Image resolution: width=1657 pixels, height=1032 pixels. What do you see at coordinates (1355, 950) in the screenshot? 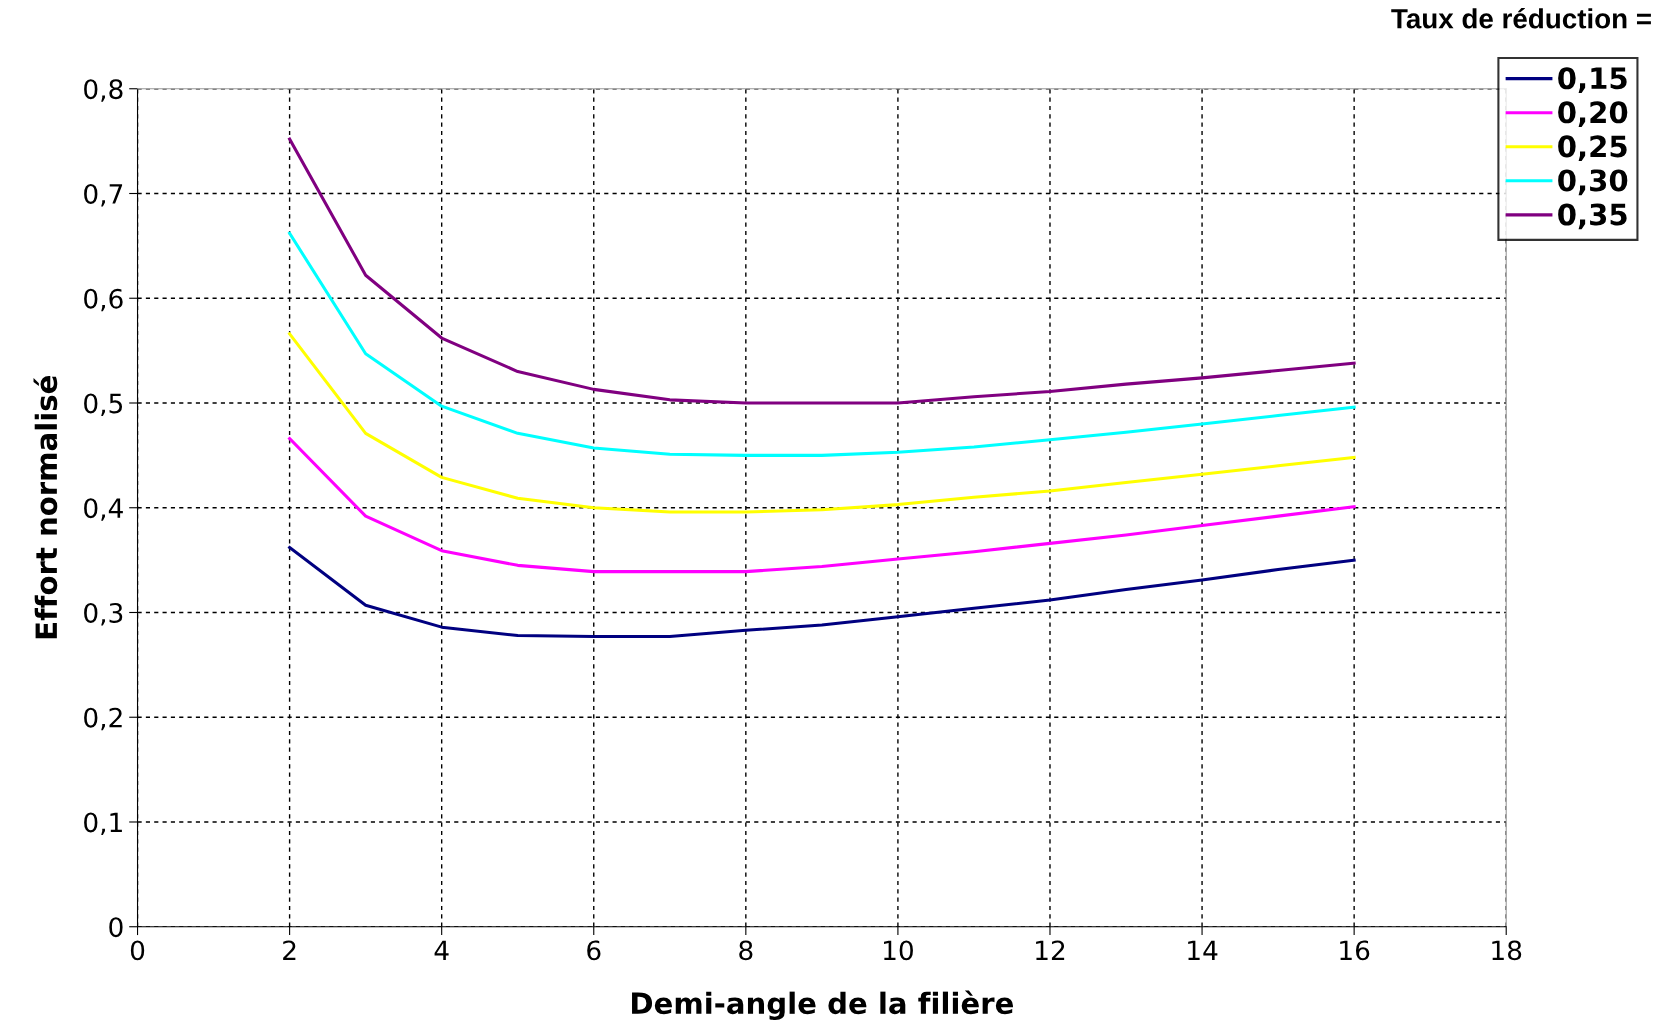
I see `x-tick-label: 16` at bounding box center [1355, 950].